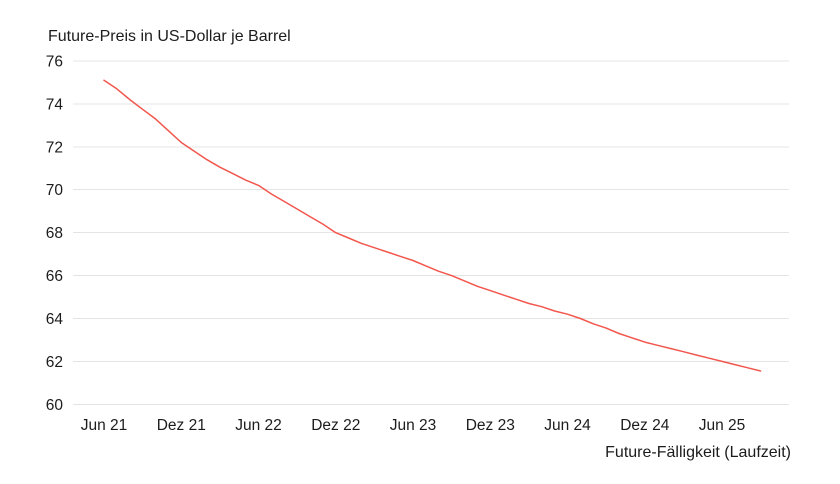 Image resolution: width=840 pixels, height=484 pixels. I want to click on x-tick-label: Dez 22, so click(335, 425).